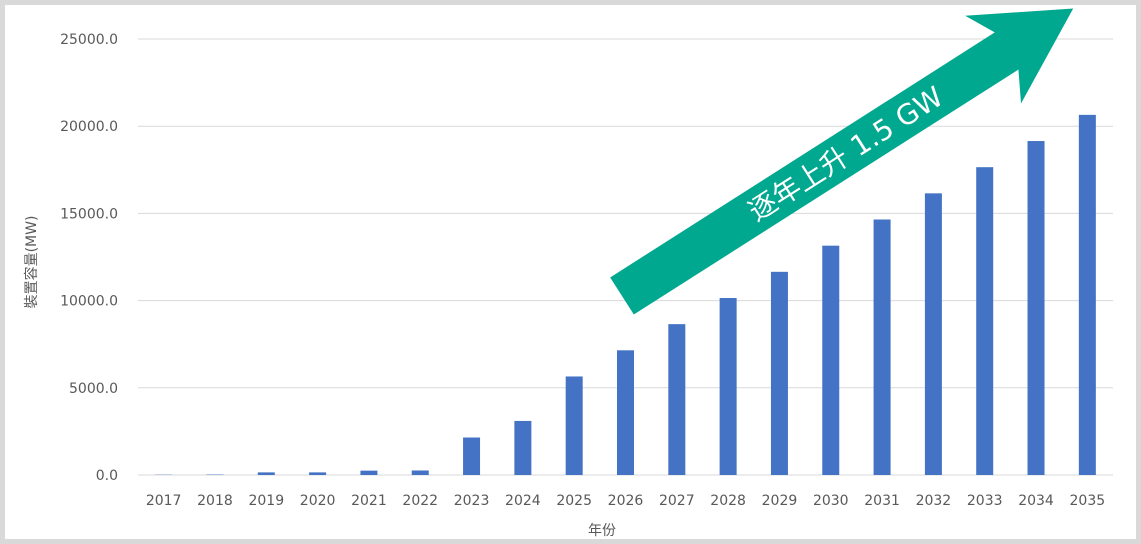  Describe the element at coordinates (472, 501) in the screenshot. I see `x-tick-label: 2023` at that location.